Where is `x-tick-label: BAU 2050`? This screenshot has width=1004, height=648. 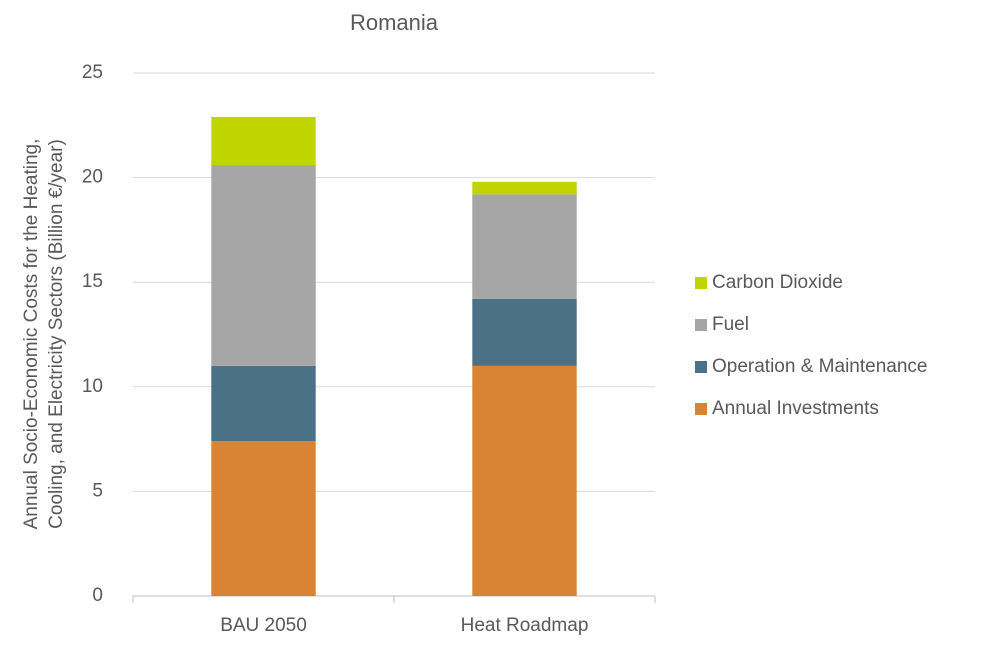
x-tick-label: BAU 2050 is located at coordinates (263, 625).